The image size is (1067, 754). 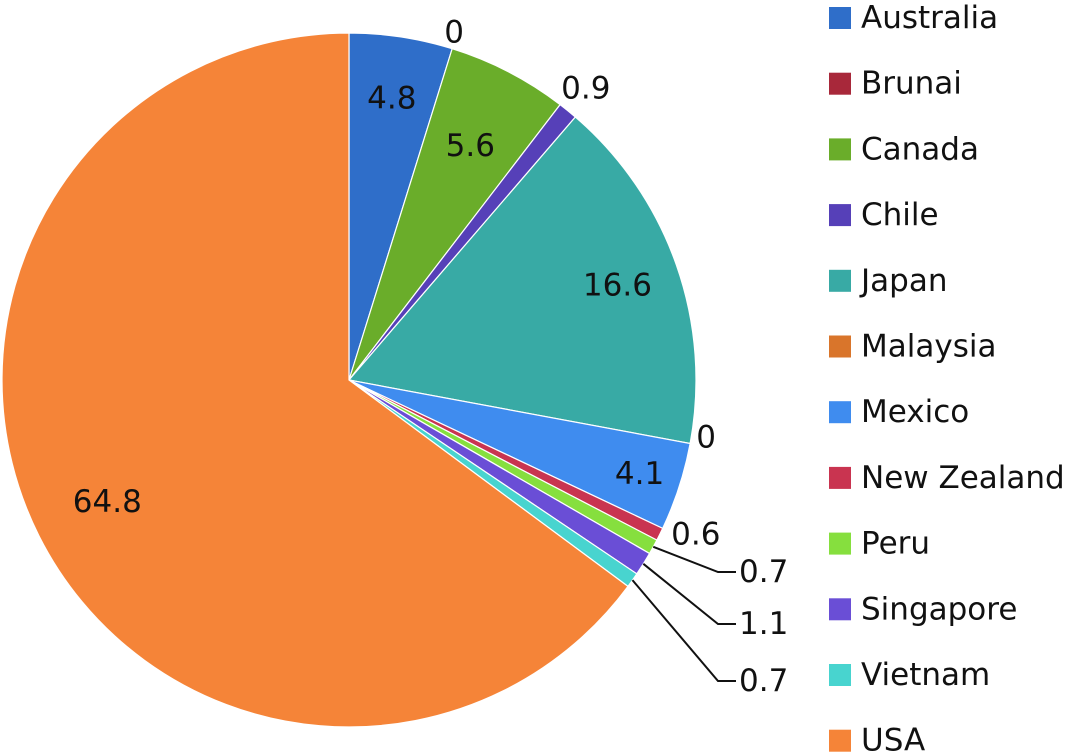 What do you see at coordinates (900, 215) in the screenshot?
I see `legend-label-chile: Chile` at bounding box center [900, 215].